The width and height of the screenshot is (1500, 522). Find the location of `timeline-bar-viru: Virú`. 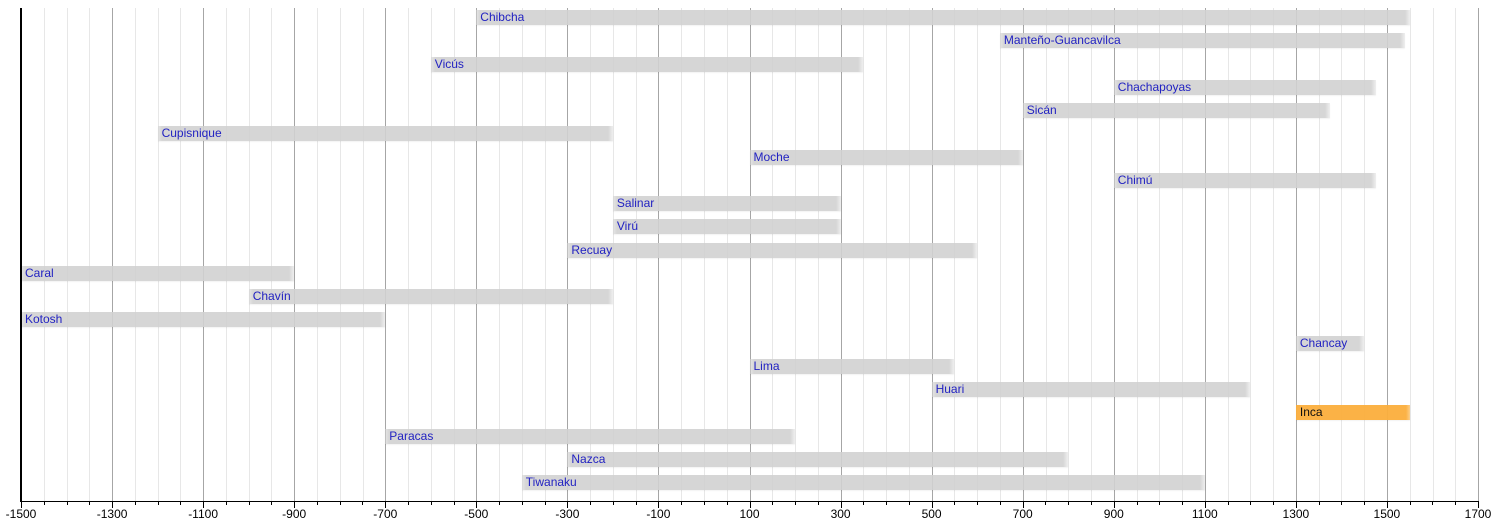

timeline-bar-viru: Virú is located at coordinates (726, 227).